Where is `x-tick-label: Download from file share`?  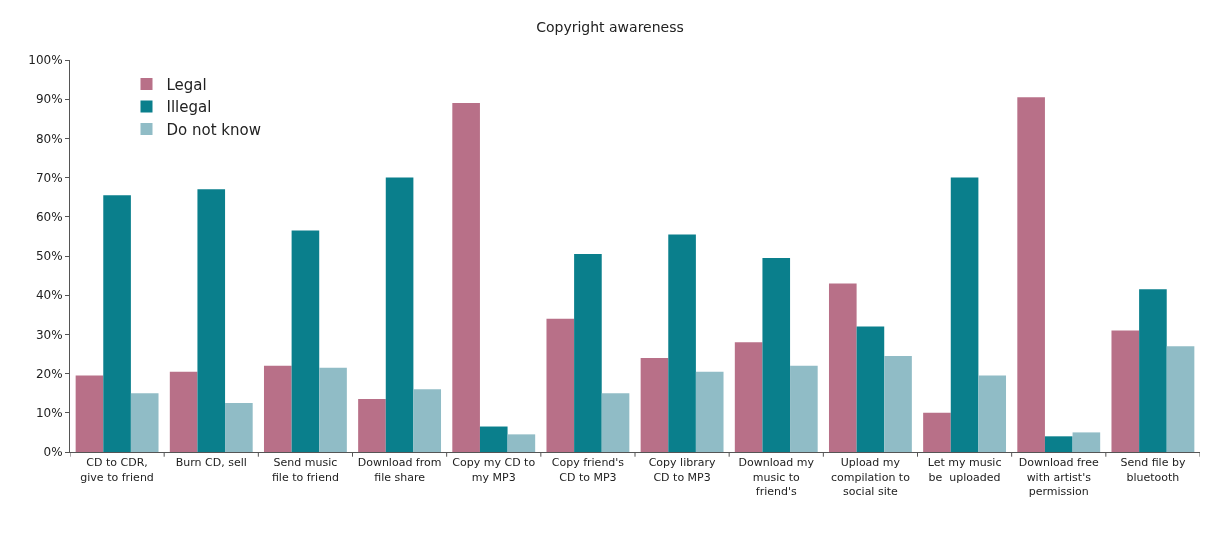 x-tick-label: Download from file share is located at coordinates (399, 470).